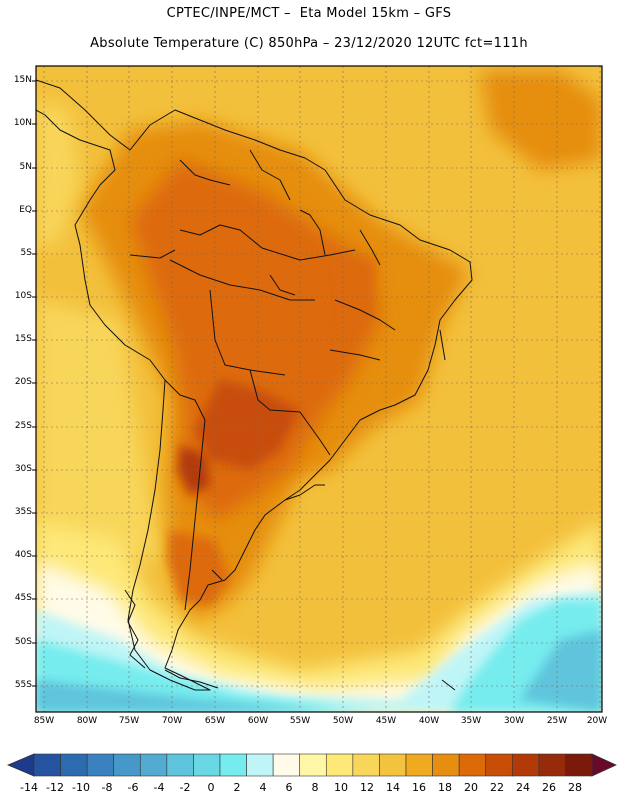 This screenshot has width=618, height=800. Describe the element at coordinates (23, 598) in the screenshot. I see `lat-tick-label: 45S` at that location.